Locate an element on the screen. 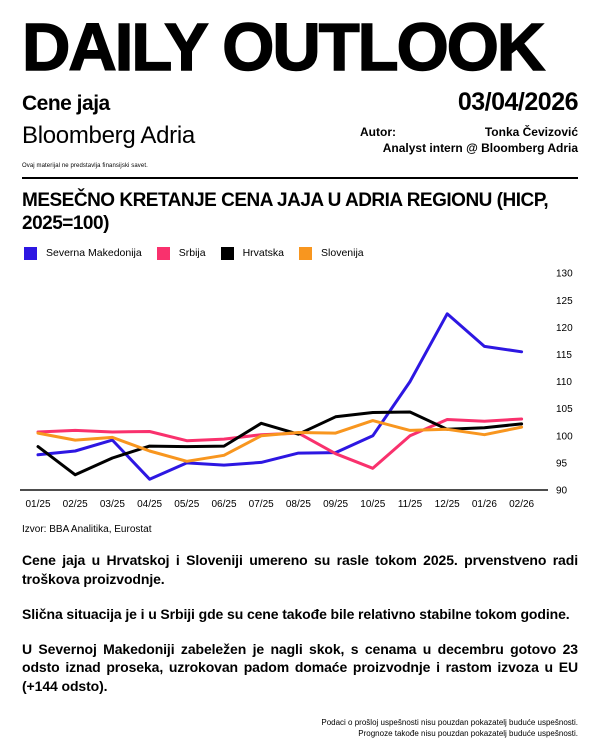 This screenshot has width=600, height=750. legend-item-hrvatska: Hrvatska is located at coordinates (252, 253).